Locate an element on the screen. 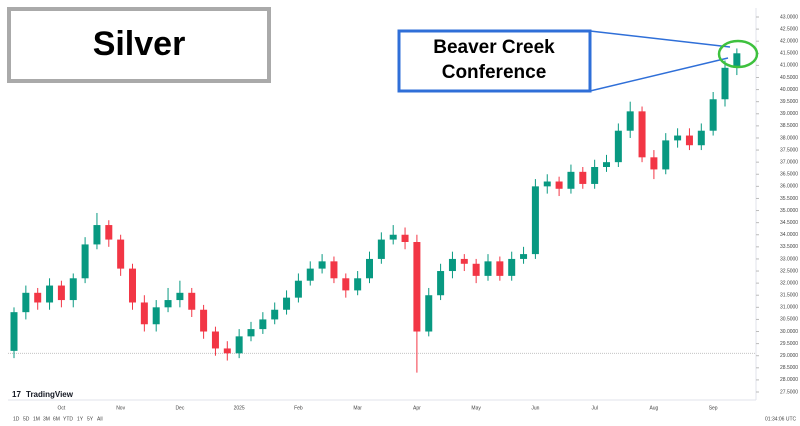  y-tick-label: 28.0000 is located at coordinates (789, 380).